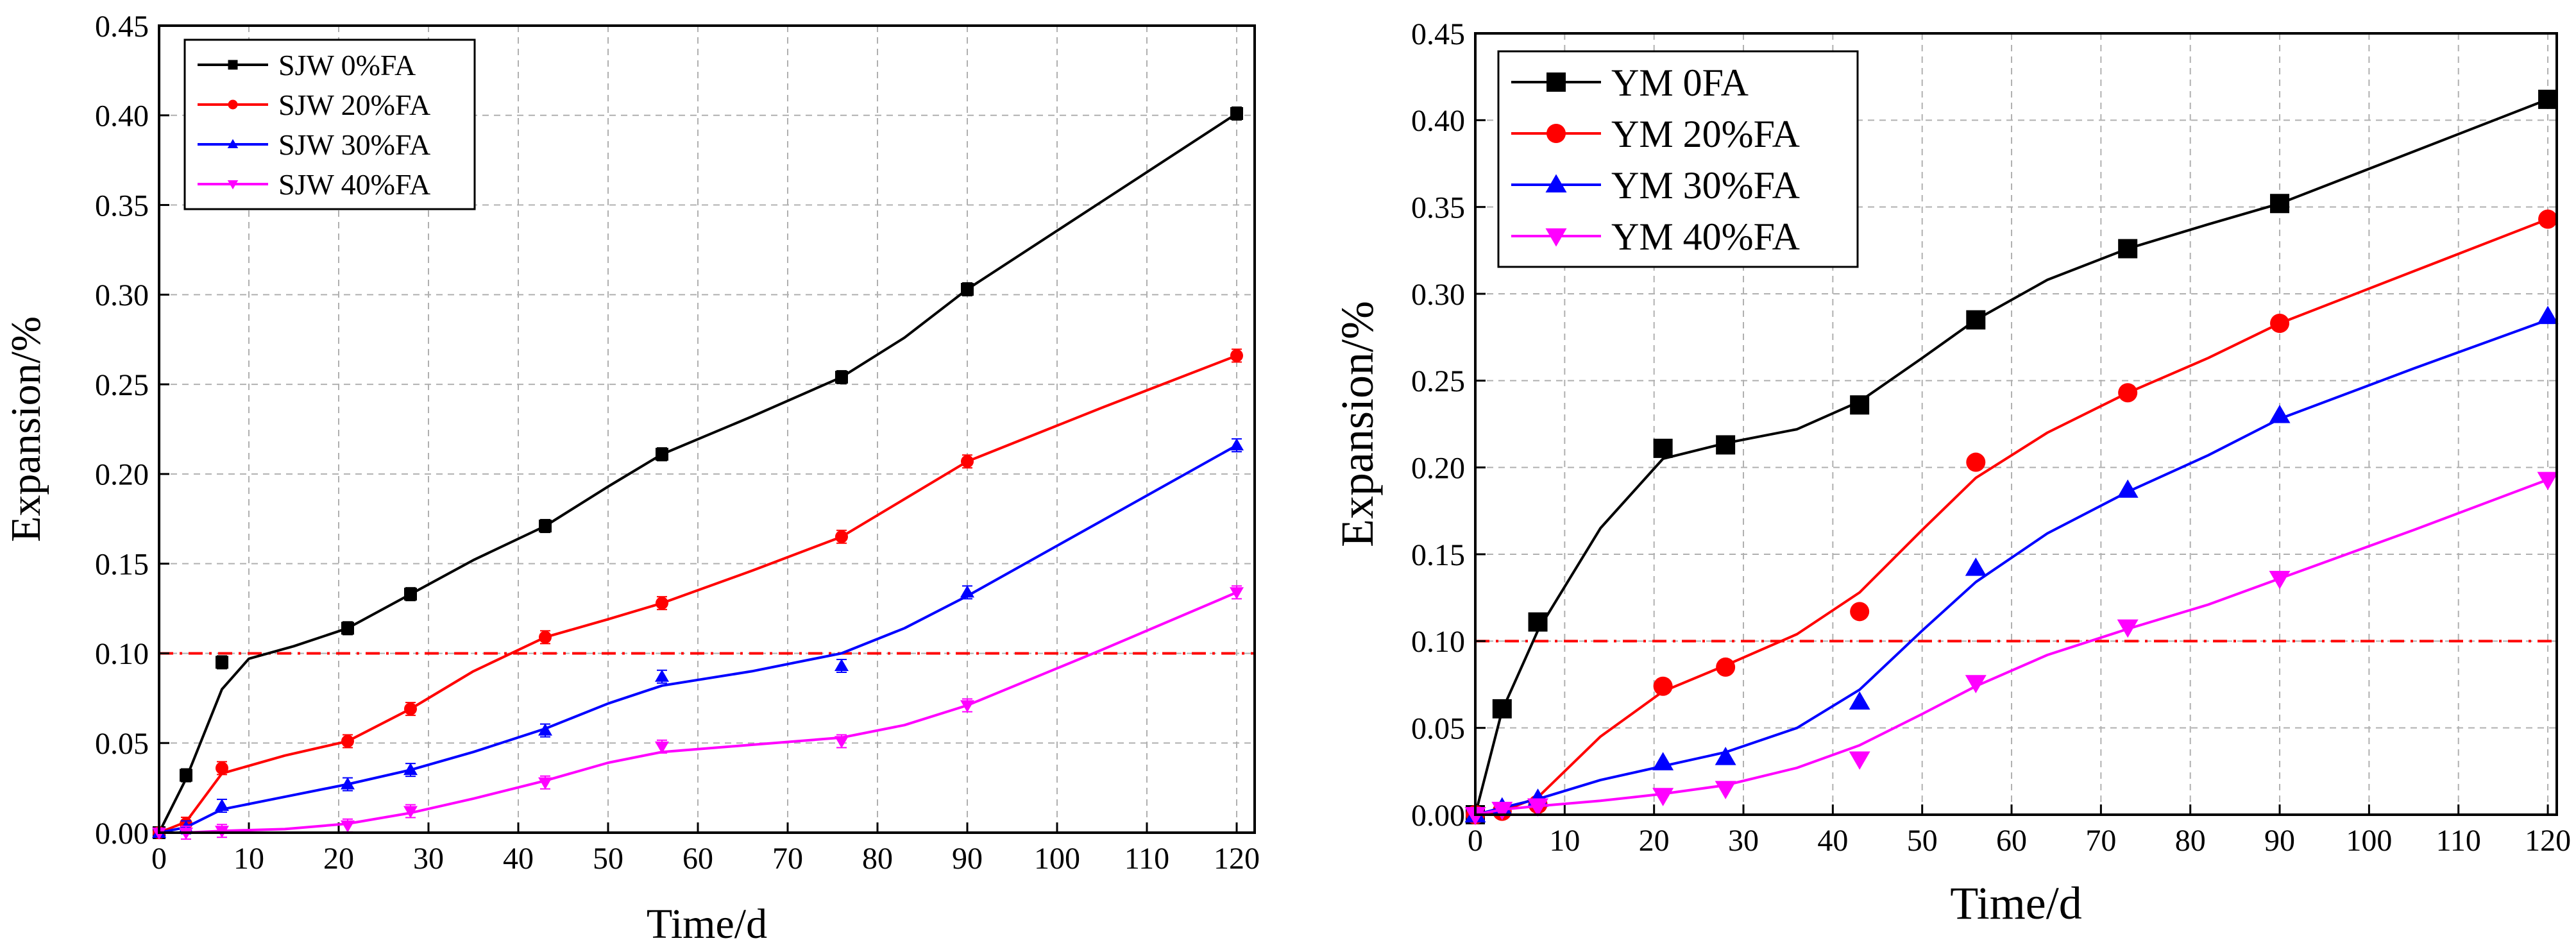 Image resolution: width=2576 pixels, height=952 pixels. I want to click on y-tick-label: 0.10, so click(1438, 642).